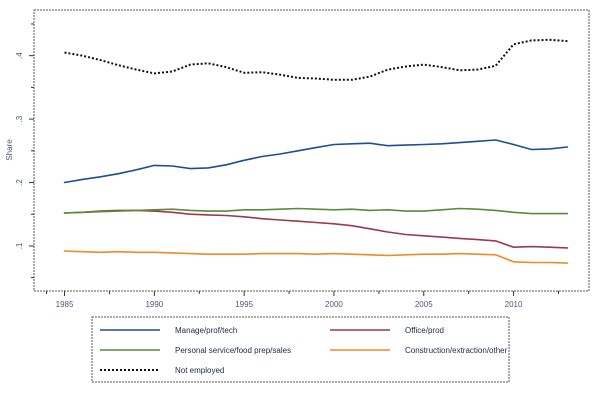 This screenshot has height=400, width=600. What do you see at coordinates (244, 304) in the screenshot?
I see `x-tick-label: 1995` at bounding box center [244, 304].